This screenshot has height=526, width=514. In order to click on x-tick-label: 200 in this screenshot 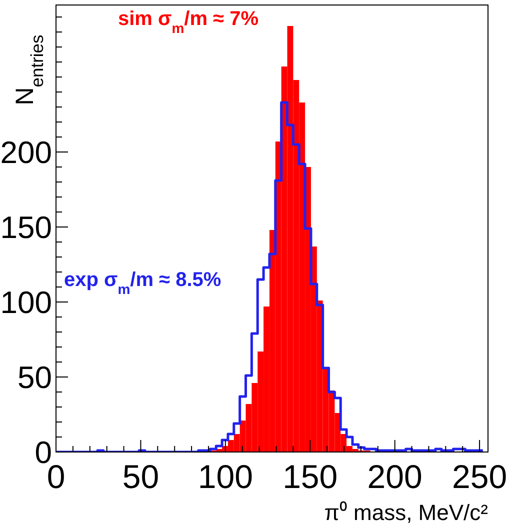, I will do `click(394, 476)`.